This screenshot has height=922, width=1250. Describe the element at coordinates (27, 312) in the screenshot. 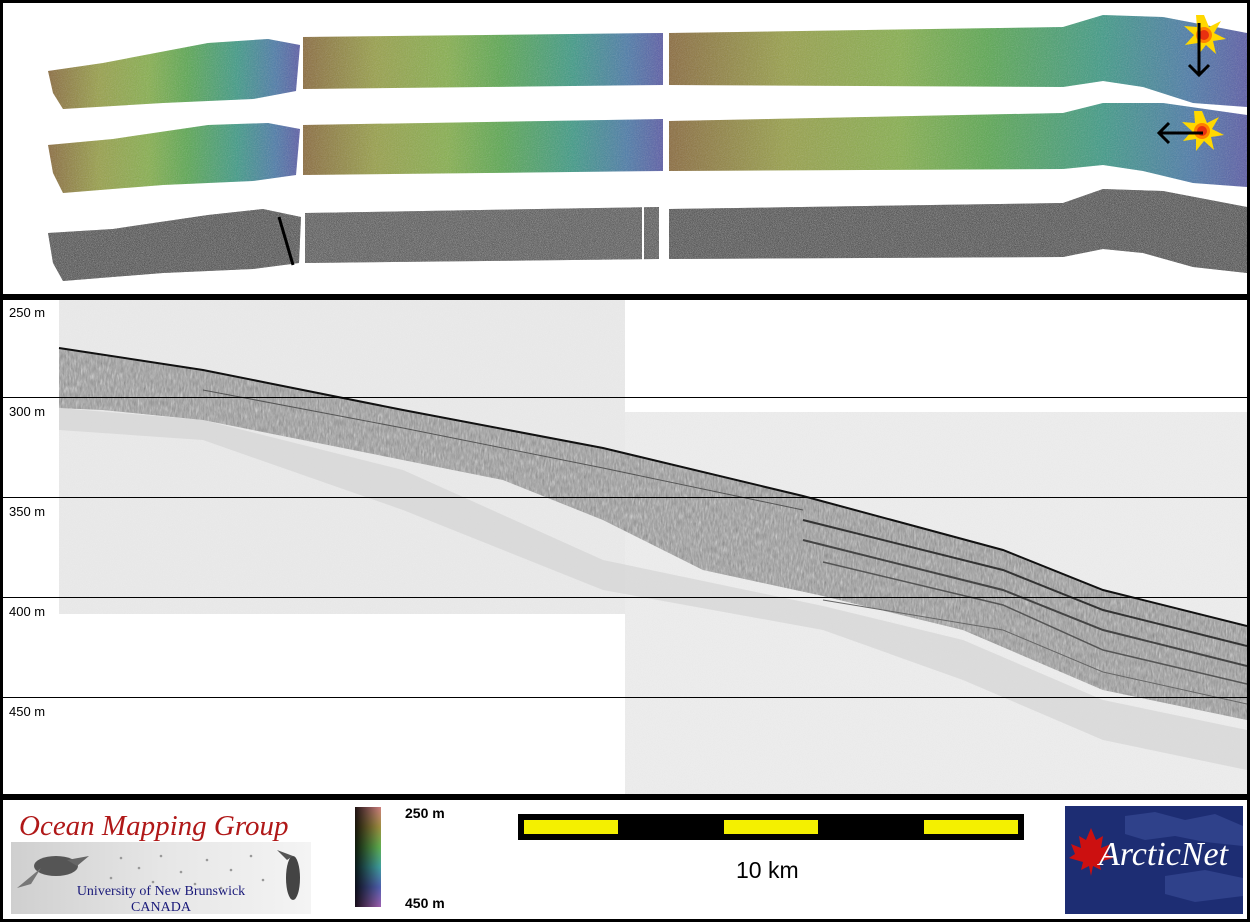

I see `depth-label: 250 m` at that location.